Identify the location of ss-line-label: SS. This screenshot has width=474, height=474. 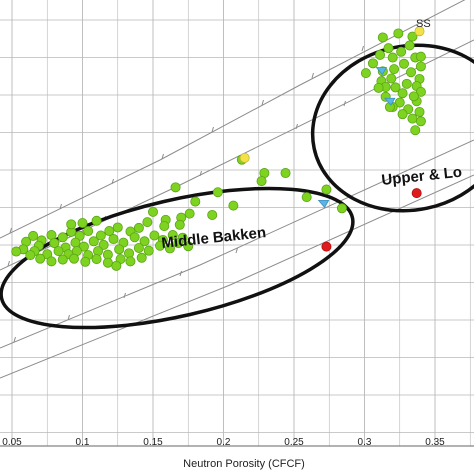
(423, 24).